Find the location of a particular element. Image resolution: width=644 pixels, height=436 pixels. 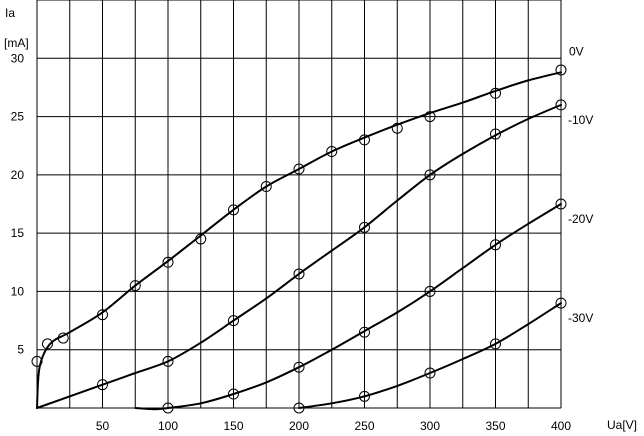

series-labels: 0V -10V -20V -30V is located at coordinates (580, 184).